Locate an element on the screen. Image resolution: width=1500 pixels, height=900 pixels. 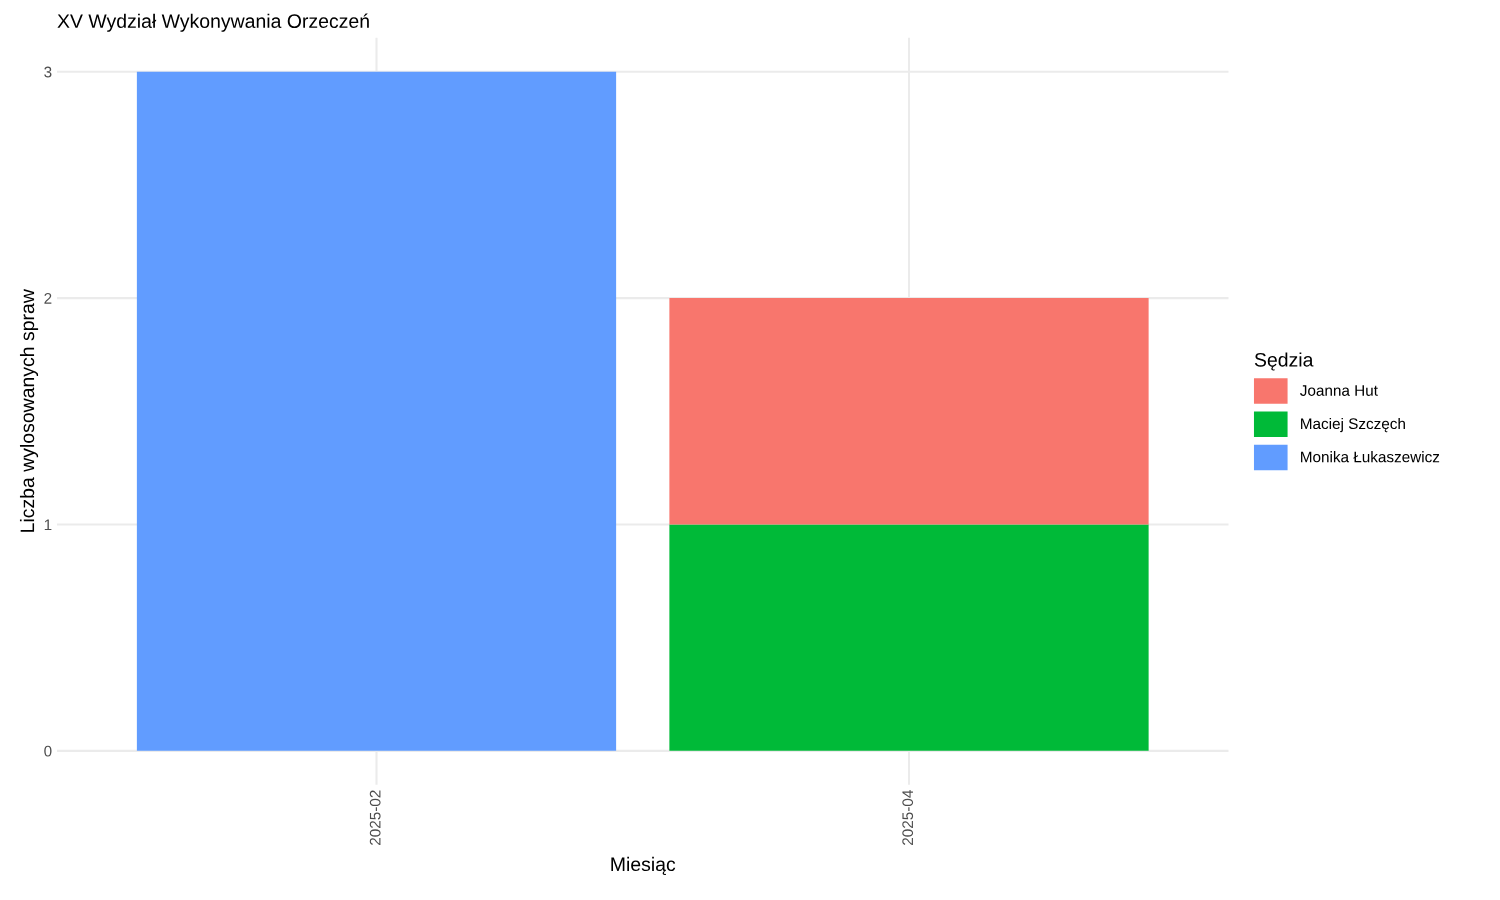
y-tick-label: 0 is located at coordinates (48, 751).